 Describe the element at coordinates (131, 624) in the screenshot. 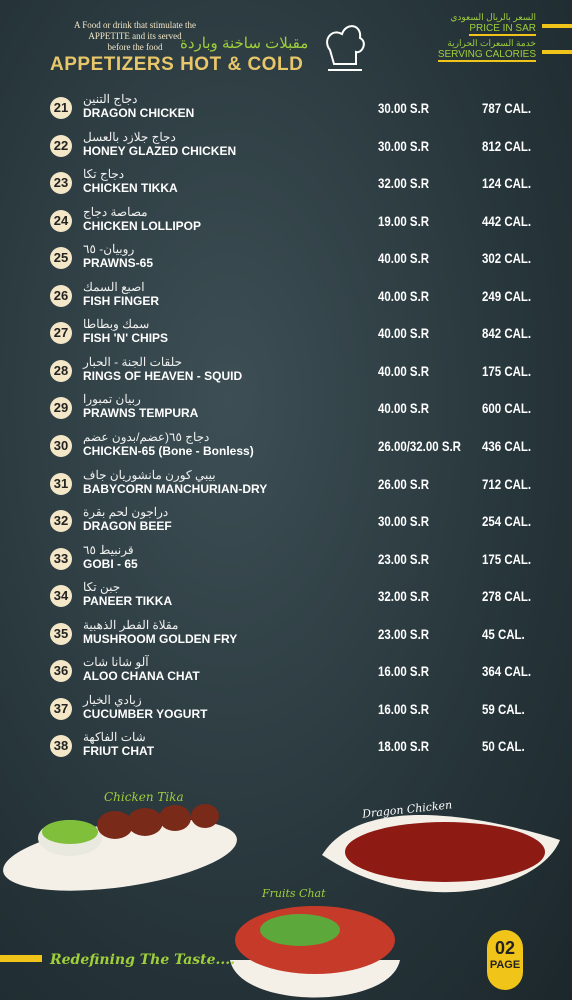

I see `item-arabic: مقلاة الفطر الذهبية` at that location.